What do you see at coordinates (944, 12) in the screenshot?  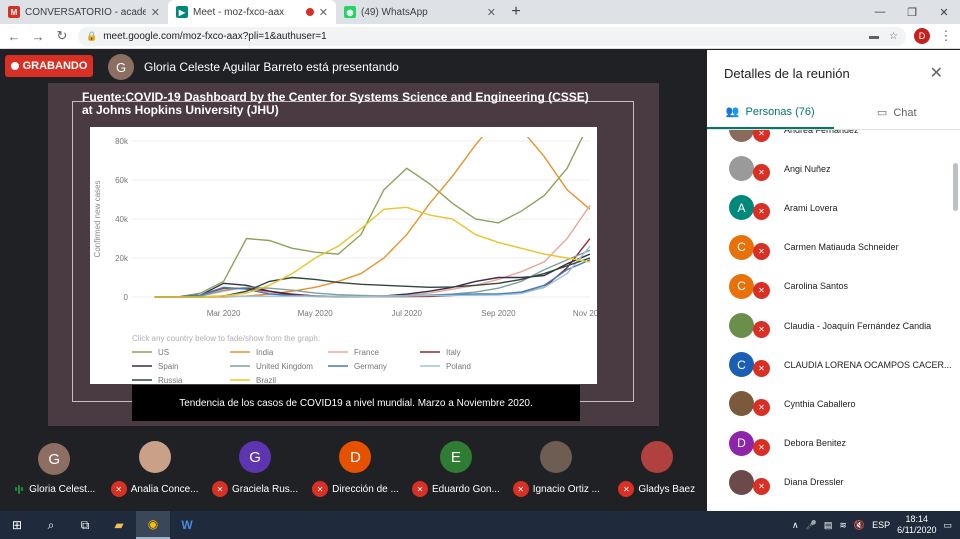 I see `close-window-icon: ✕` at bounding box center [944, 12].